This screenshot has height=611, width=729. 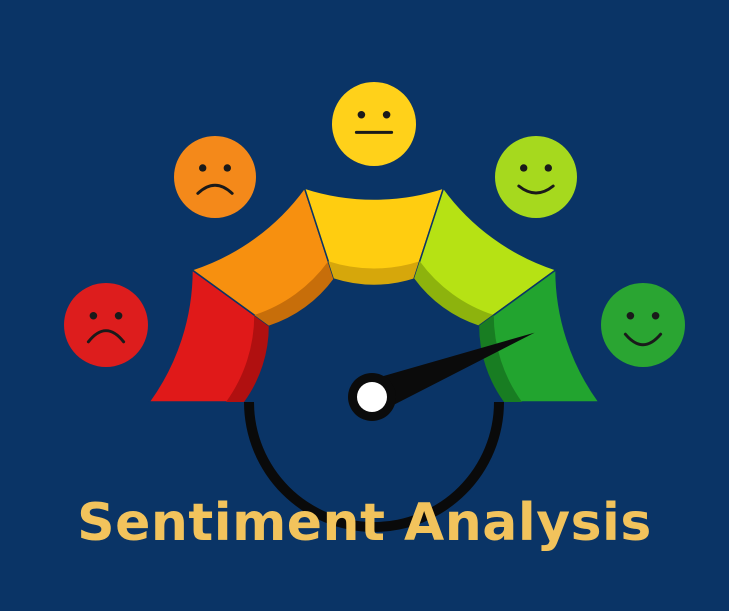 I want to click on very-happy-face-icon, so click(x=643, y=325).